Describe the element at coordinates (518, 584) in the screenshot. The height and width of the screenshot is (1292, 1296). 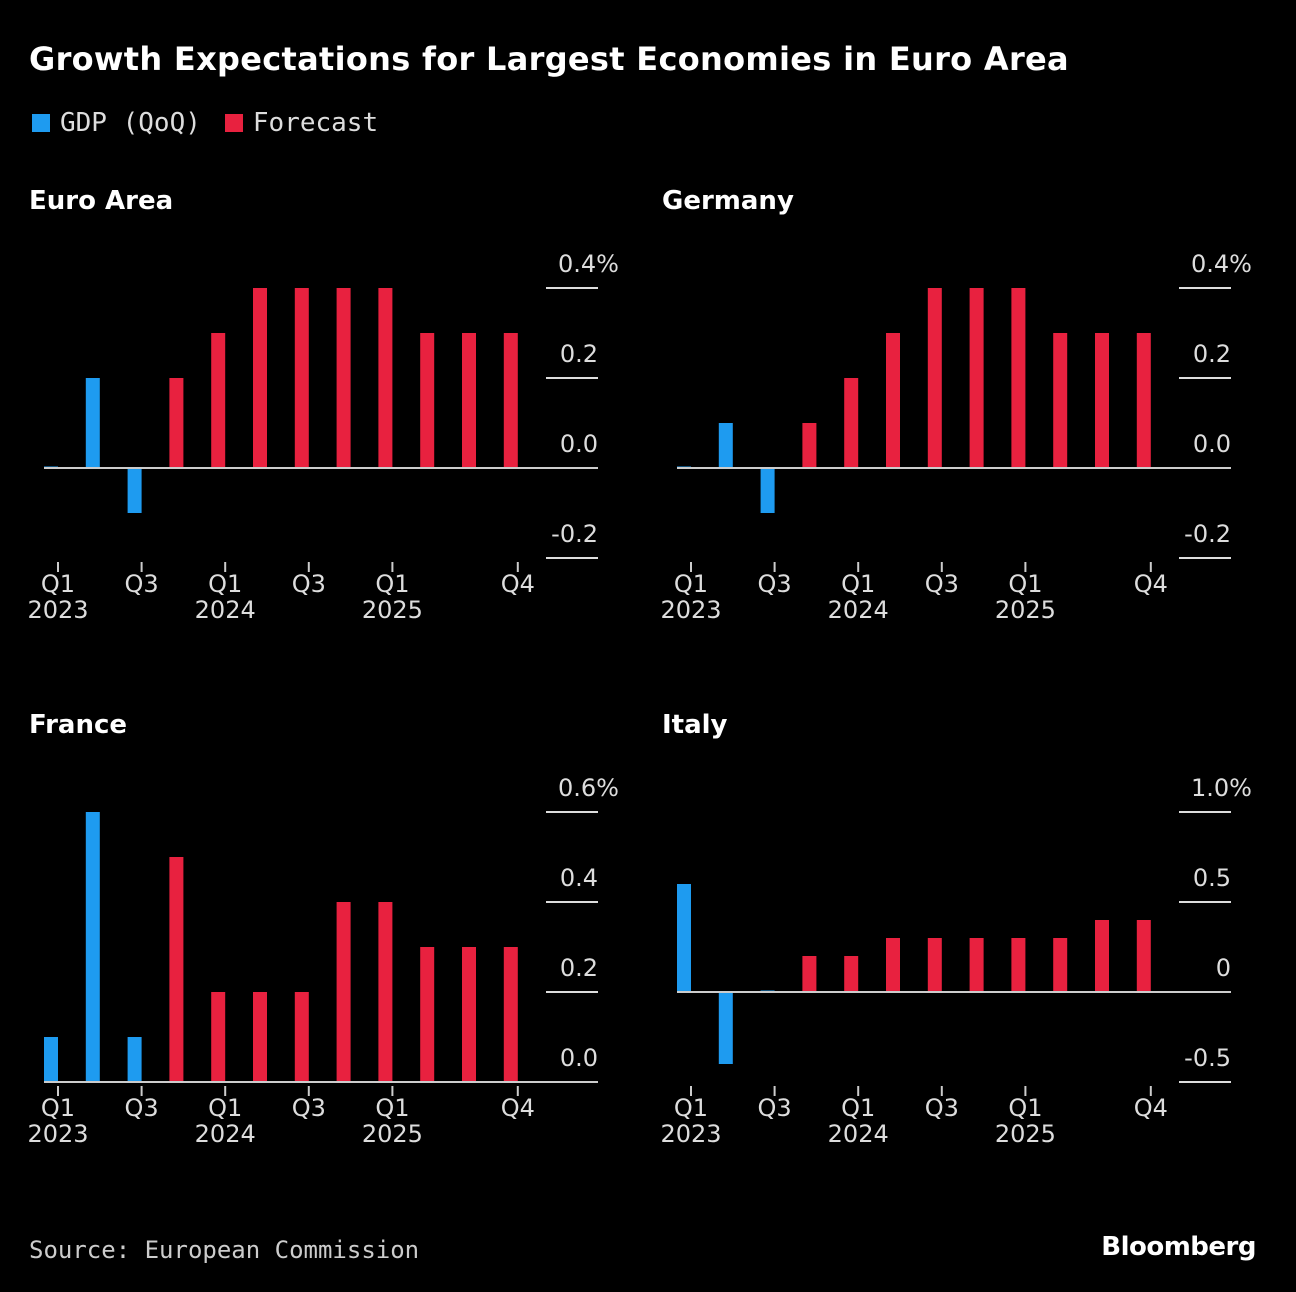
I see `euro-area-xtick-quarter: Q4` at that location.